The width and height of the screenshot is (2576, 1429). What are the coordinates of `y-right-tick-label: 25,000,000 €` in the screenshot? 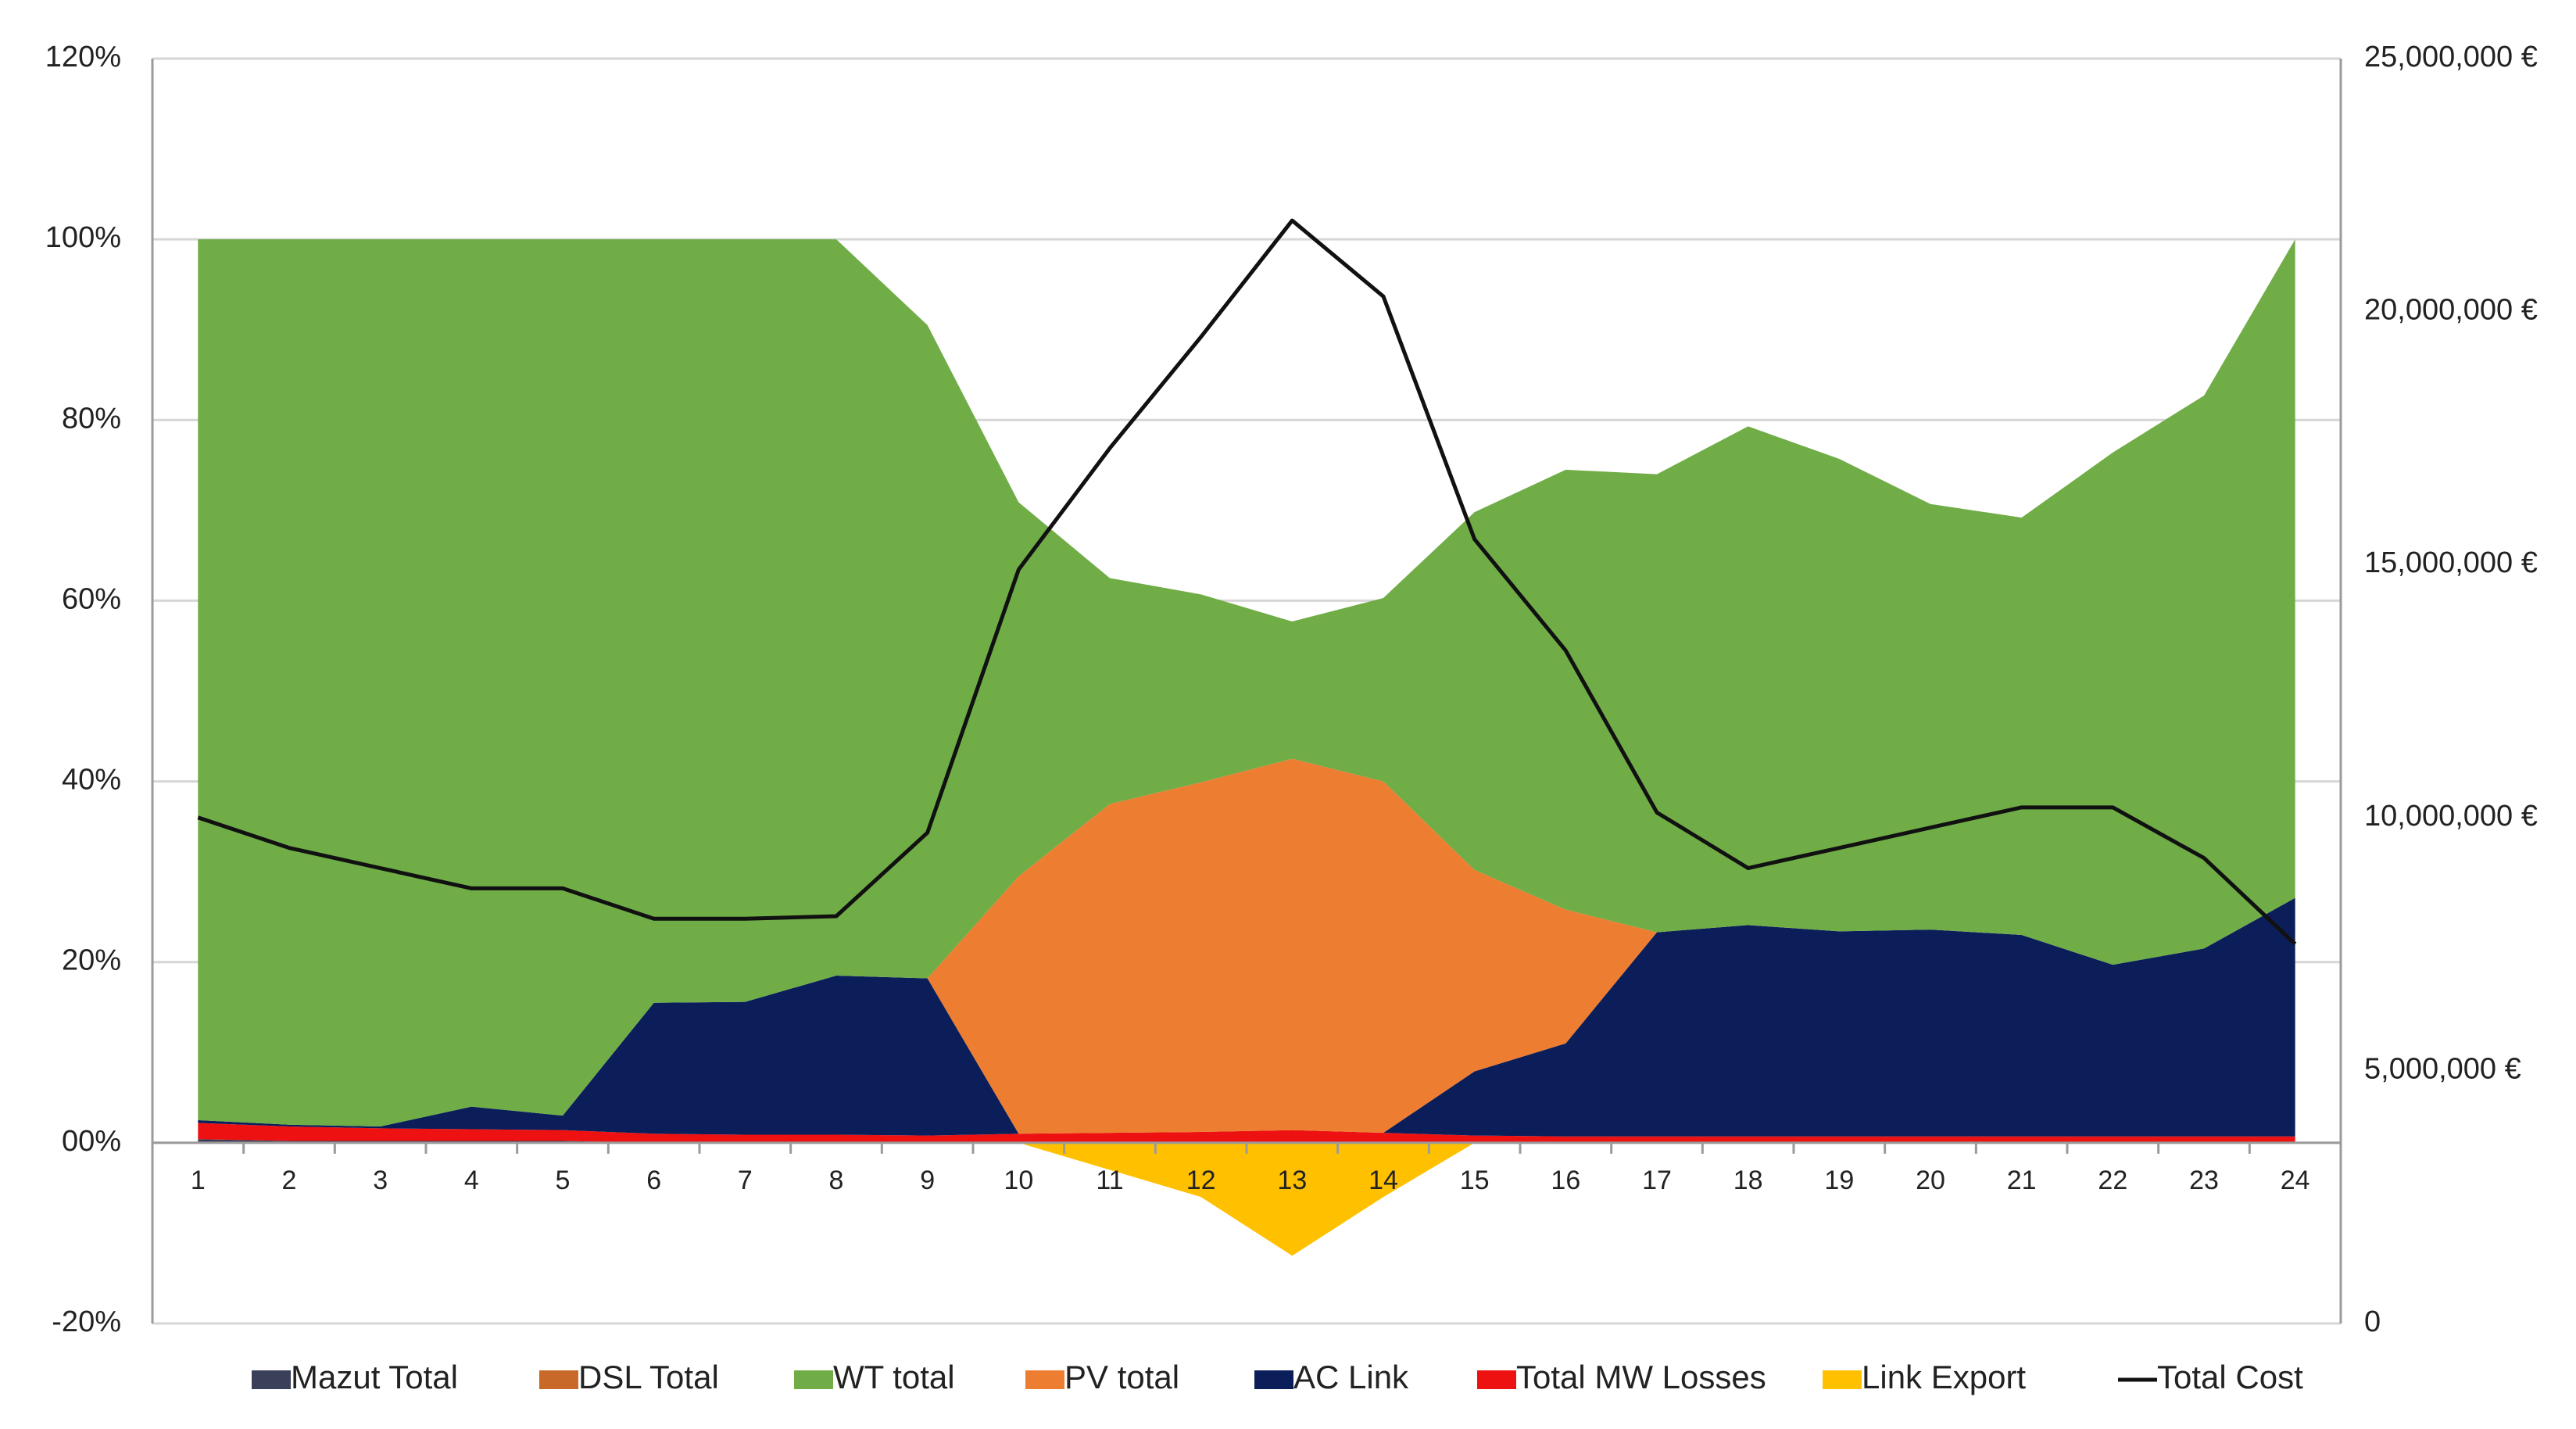 It's located at (2451, 57).